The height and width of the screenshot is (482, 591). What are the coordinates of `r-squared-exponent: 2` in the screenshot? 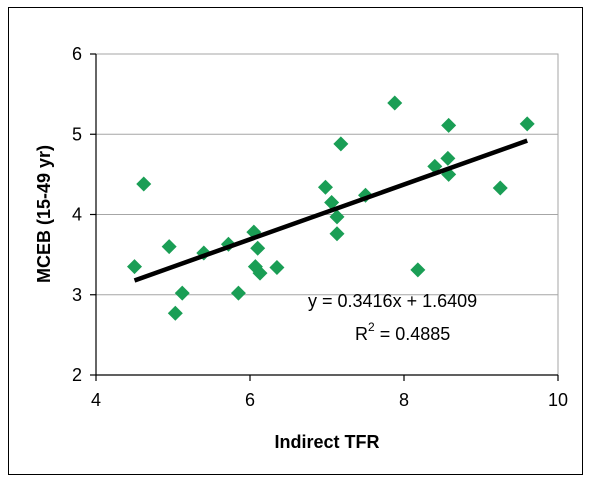 It's located at (371, 327).